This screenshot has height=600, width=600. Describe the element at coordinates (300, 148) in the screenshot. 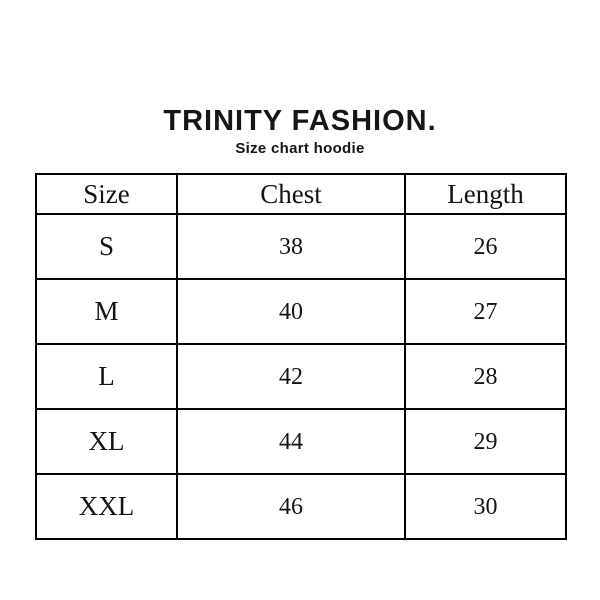

I see `chart-subtitle: Size chart hoodie` at that location.